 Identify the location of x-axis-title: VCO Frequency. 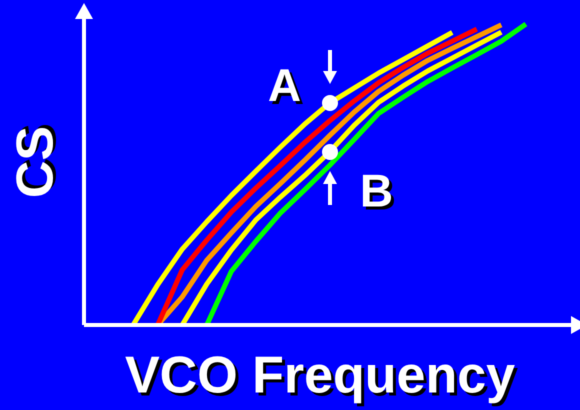
(320, 375).